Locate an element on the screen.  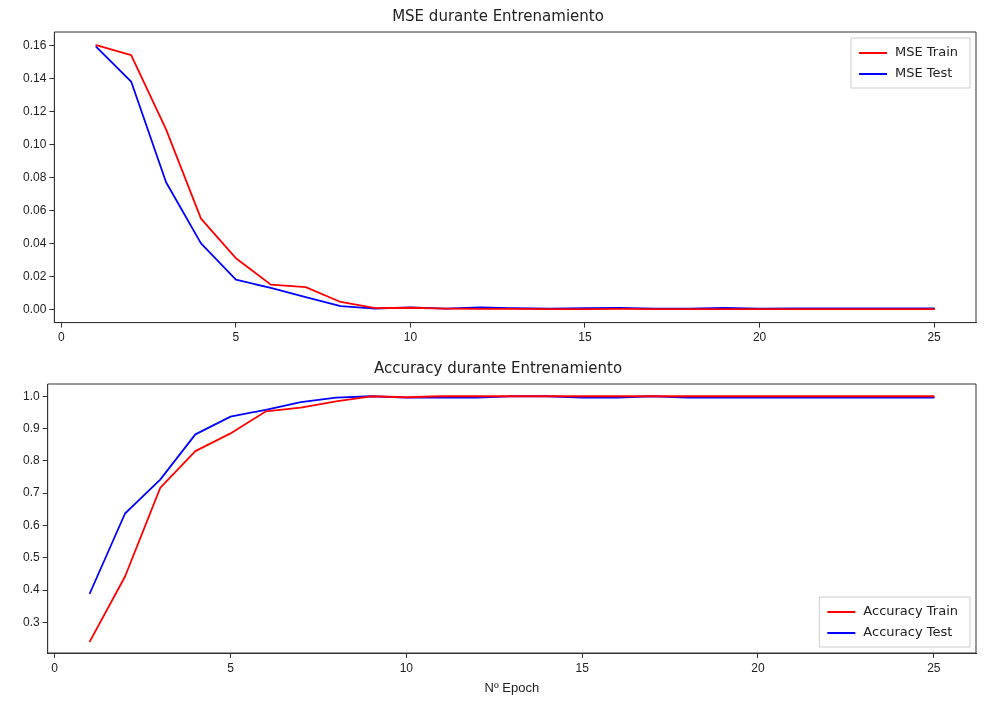
y-tick-label: 0.6 is located at coordinates (31, 524).